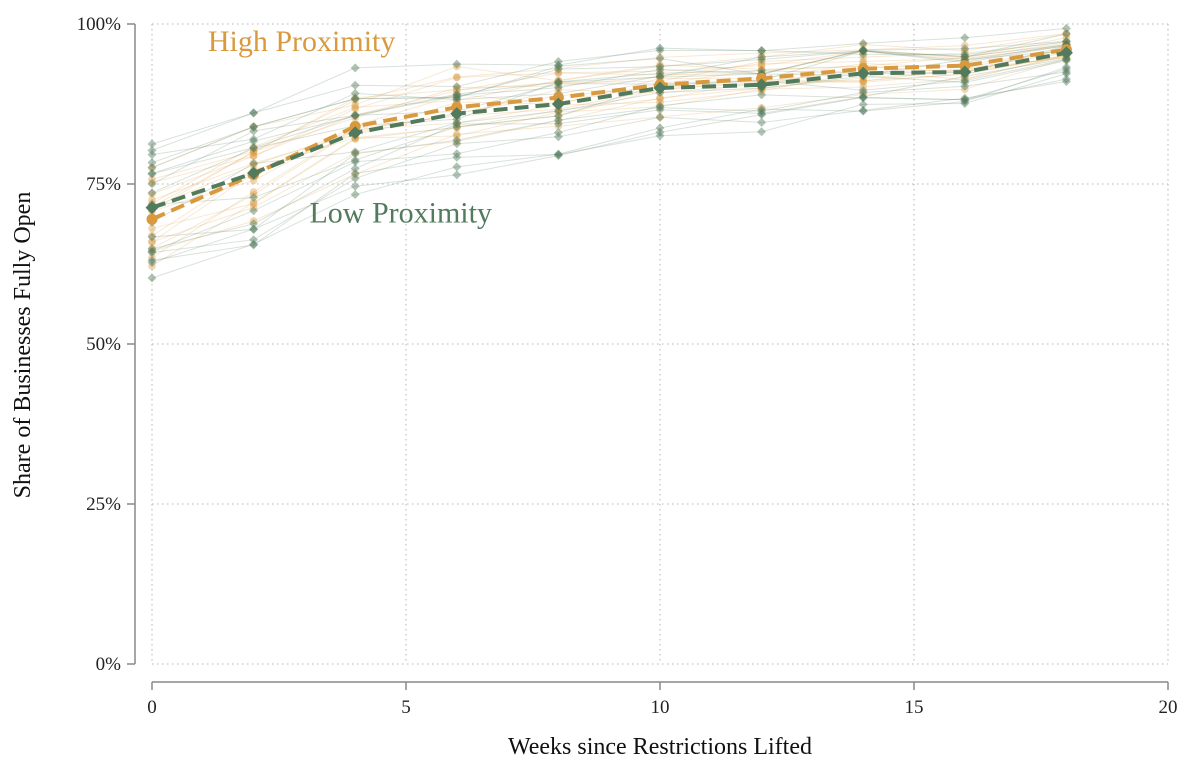  Describe the element at coordinates (99, 24) in the screenshot. I see `y-tick-label: 100%` at that location.